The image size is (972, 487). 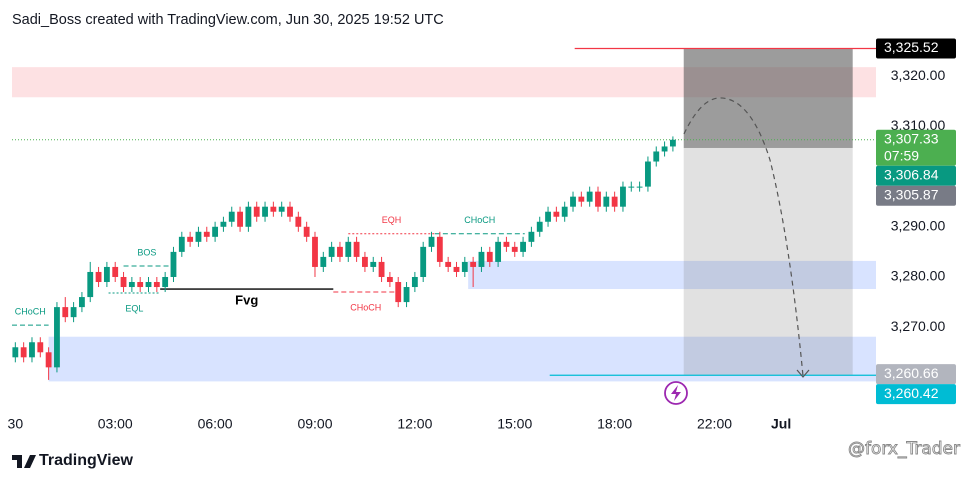 What do you see at coordinates (73, 460) in the screenshot?
I see `tv-logo: TradingView` at bounding box center [73, 460].